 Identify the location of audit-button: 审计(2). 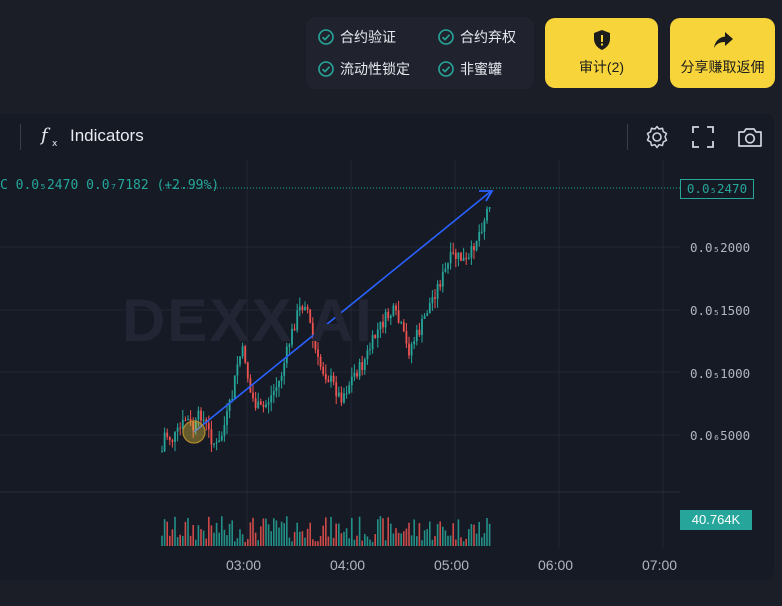
(601, 53).